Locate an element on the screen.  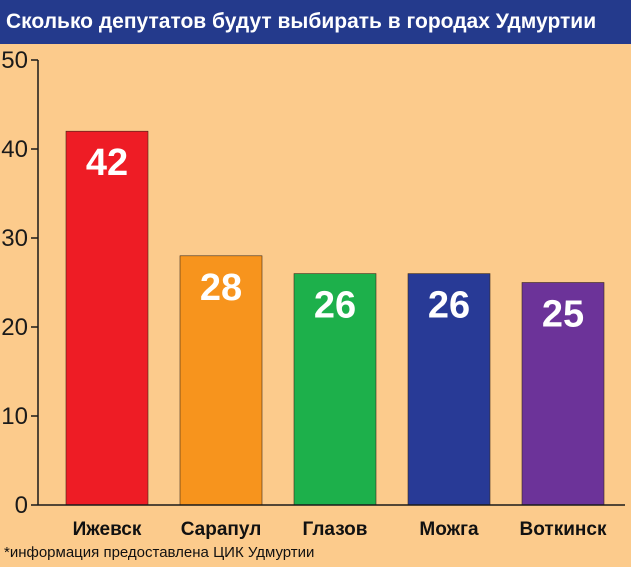
footnote: *информация предоставлена ЦИК Удмуртии is located at coordinates (159, 552).